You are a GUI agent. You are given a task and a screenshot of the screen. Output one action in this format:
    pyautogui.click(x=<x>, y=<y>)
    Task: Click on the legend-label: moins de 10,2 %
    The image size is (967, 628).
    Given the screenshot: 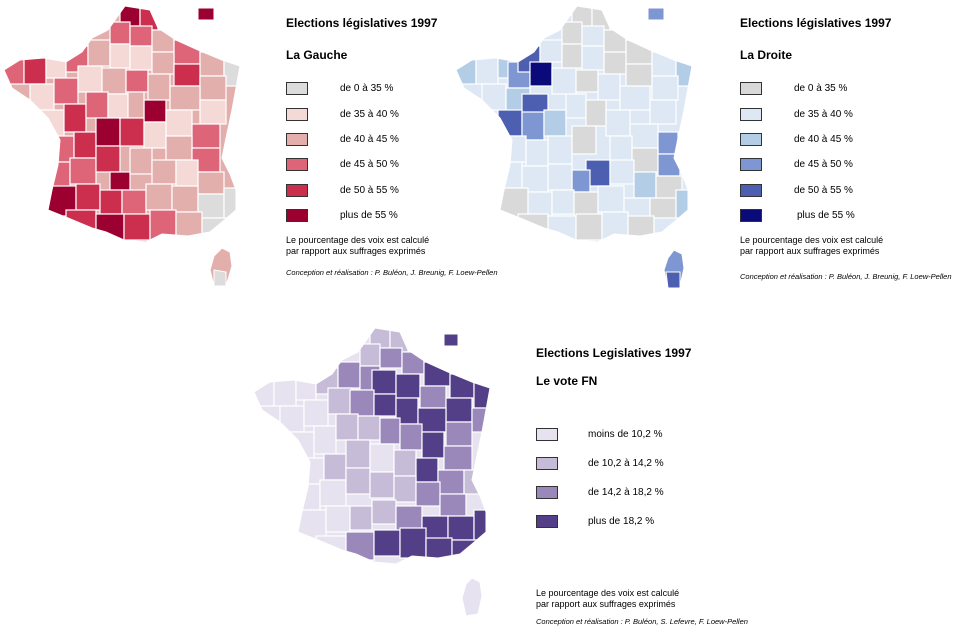 What is the action you would take?
    pyautogui.click(x=625, y=434)
    